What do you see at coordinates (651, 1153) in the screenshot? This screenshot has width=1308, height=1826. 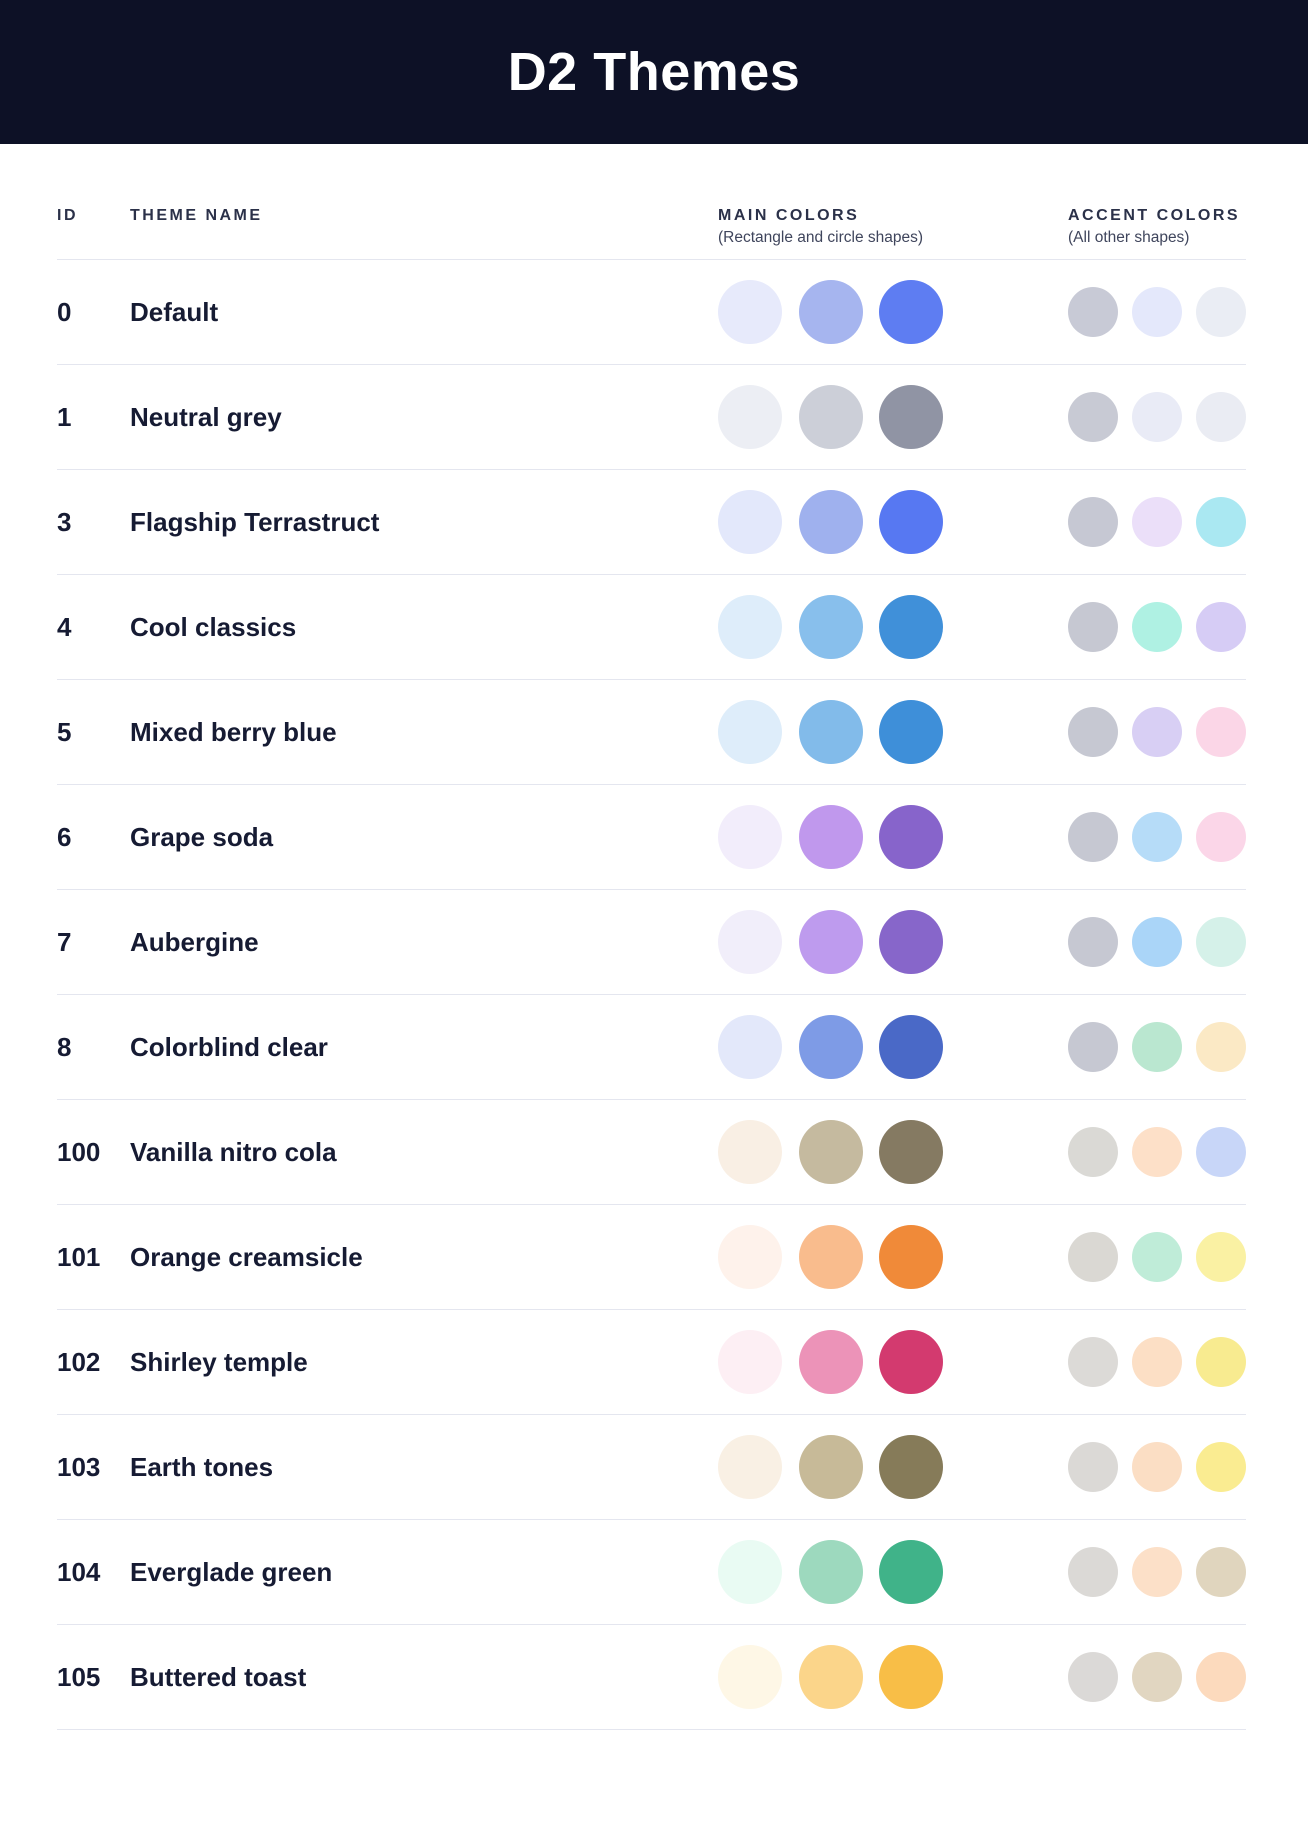 I see `theme-row: 100 Vanilla nitro cola` at bounding box center [651, 1153].